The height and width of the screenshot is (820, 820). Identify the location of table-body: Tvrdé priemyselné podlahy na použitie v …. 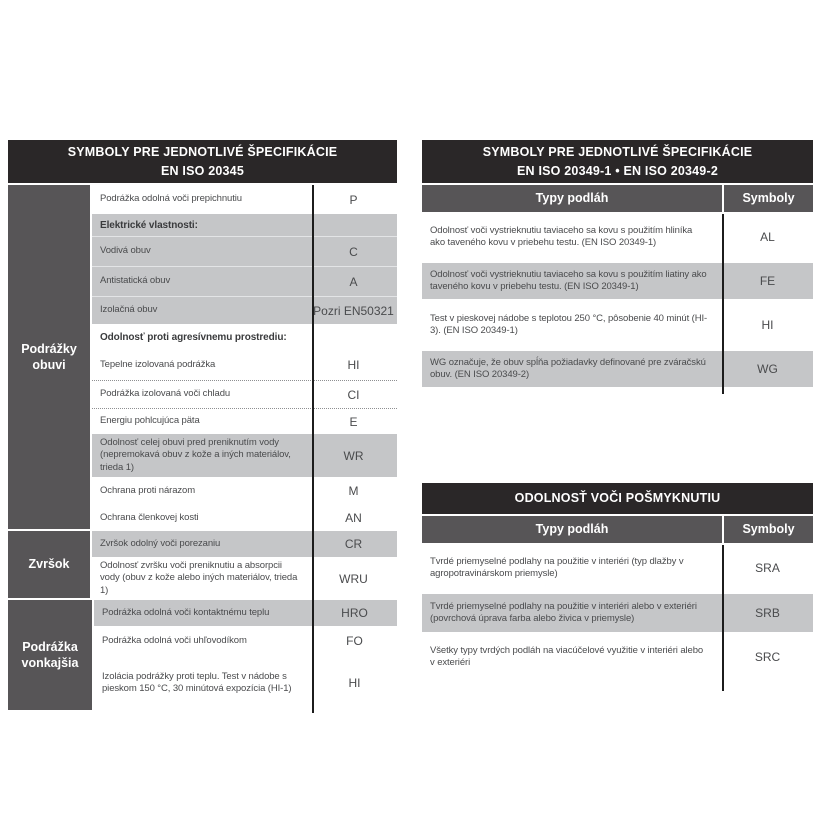
(617, 618).